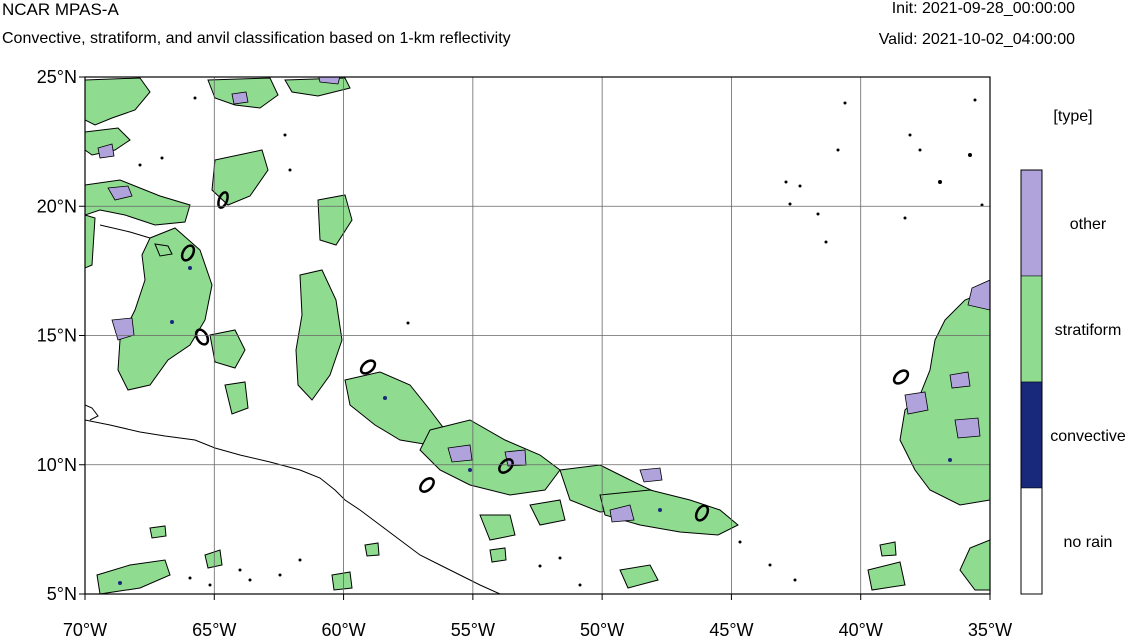 This screenshot has height=641, width=1128. I want to click on lon-tick-label: 45°W, so click(731, 630).